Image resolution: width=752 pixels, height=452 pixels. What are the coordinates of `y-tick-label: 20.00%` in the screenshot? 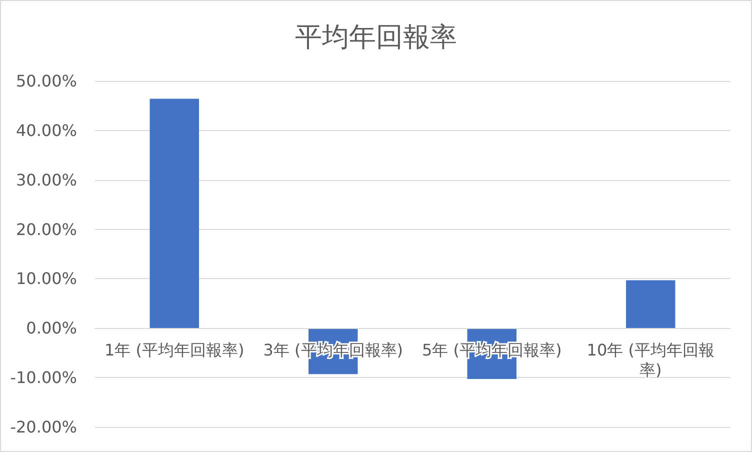 It's located at (46, 229).